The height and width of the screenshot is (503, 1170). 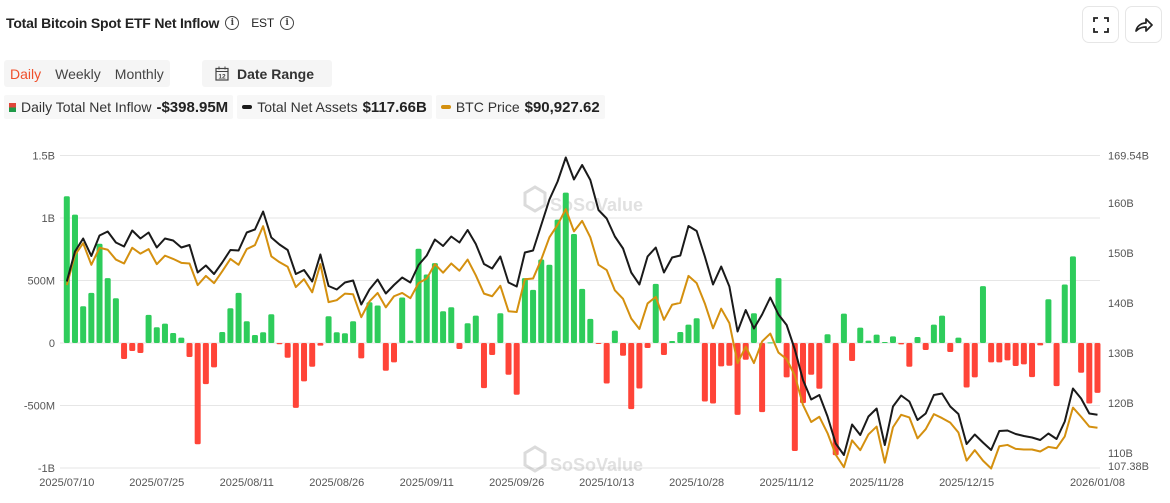 What do you see at coordinates (156, 483) in the screenshot?
I see `x-axis-tick: 2025/07/25` at bounding box center [156, 483].